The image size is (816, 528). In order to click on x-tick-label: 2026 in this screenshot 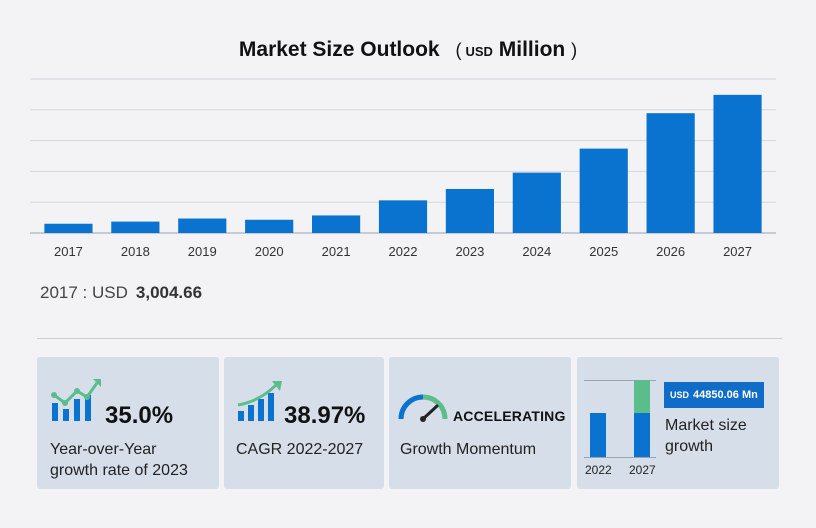, I will do `click(670, 251)`.